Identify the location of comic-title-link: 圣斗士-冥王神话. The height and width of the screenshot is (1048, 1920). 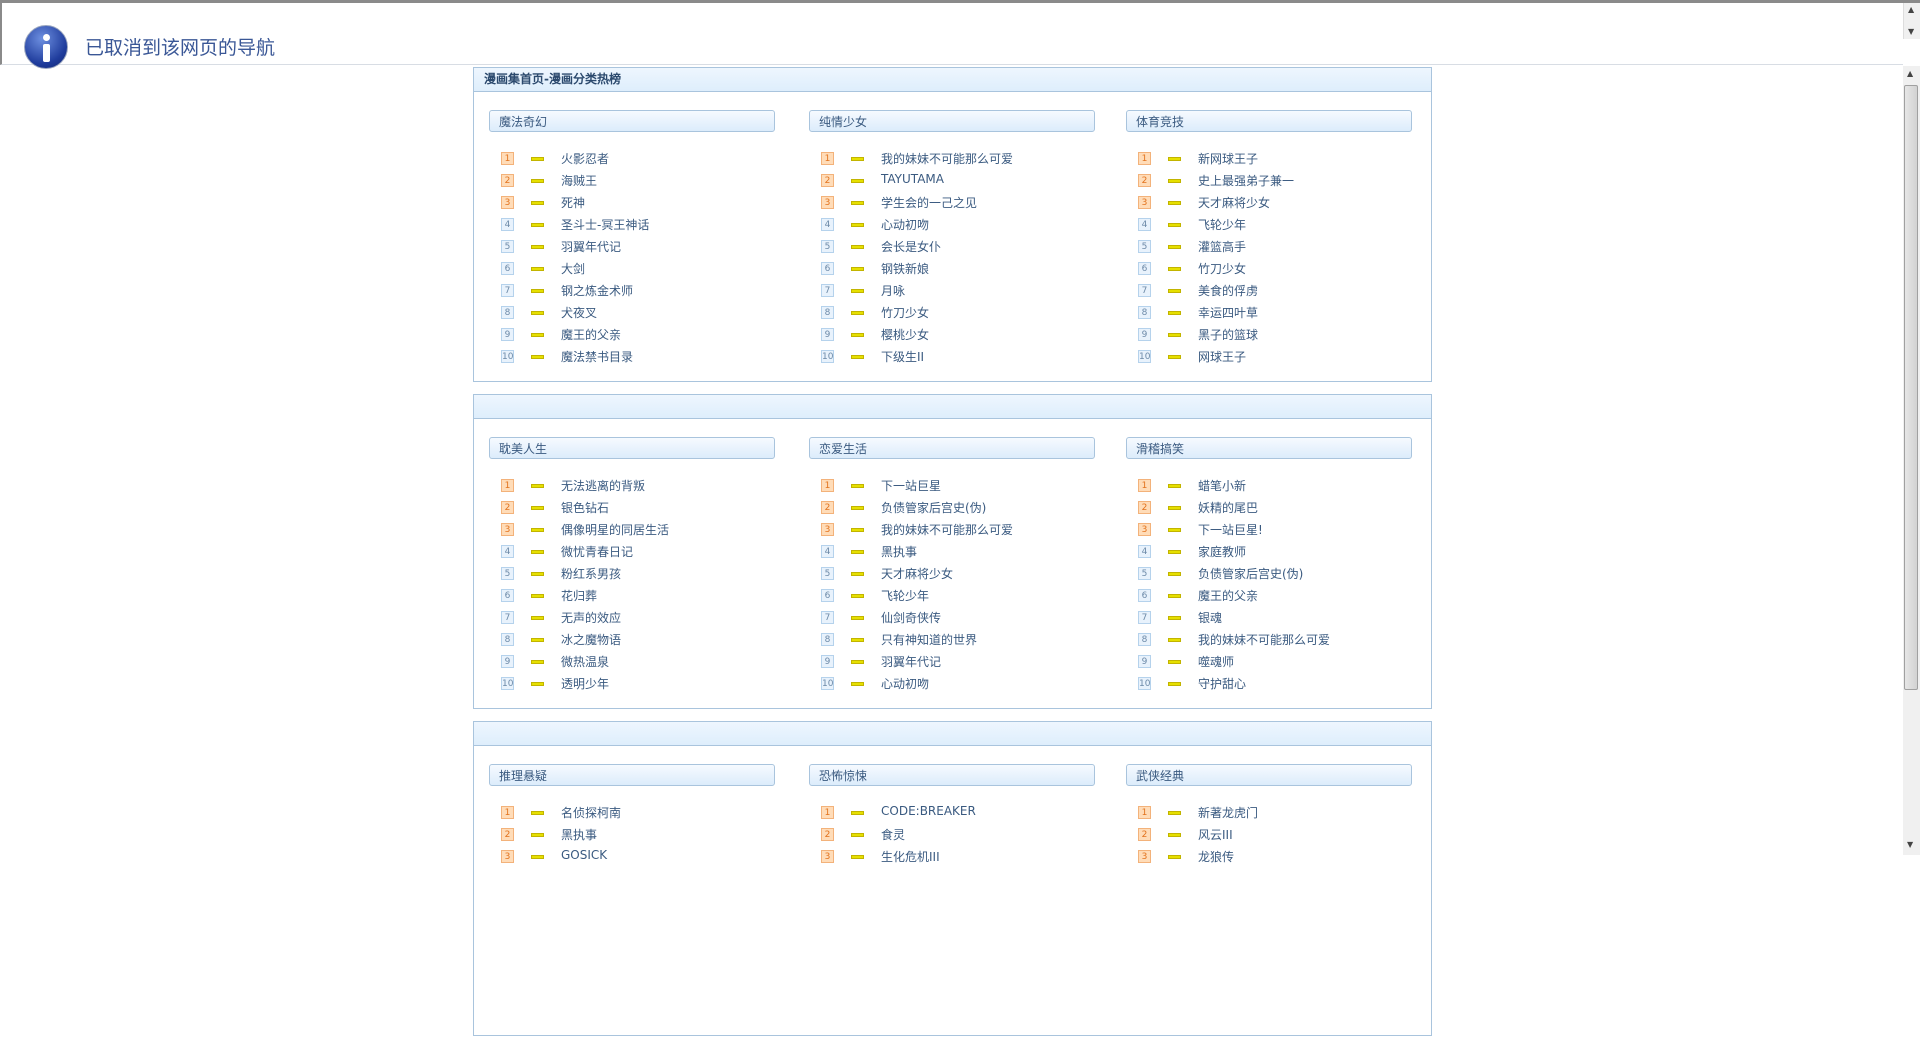
(605, 225).